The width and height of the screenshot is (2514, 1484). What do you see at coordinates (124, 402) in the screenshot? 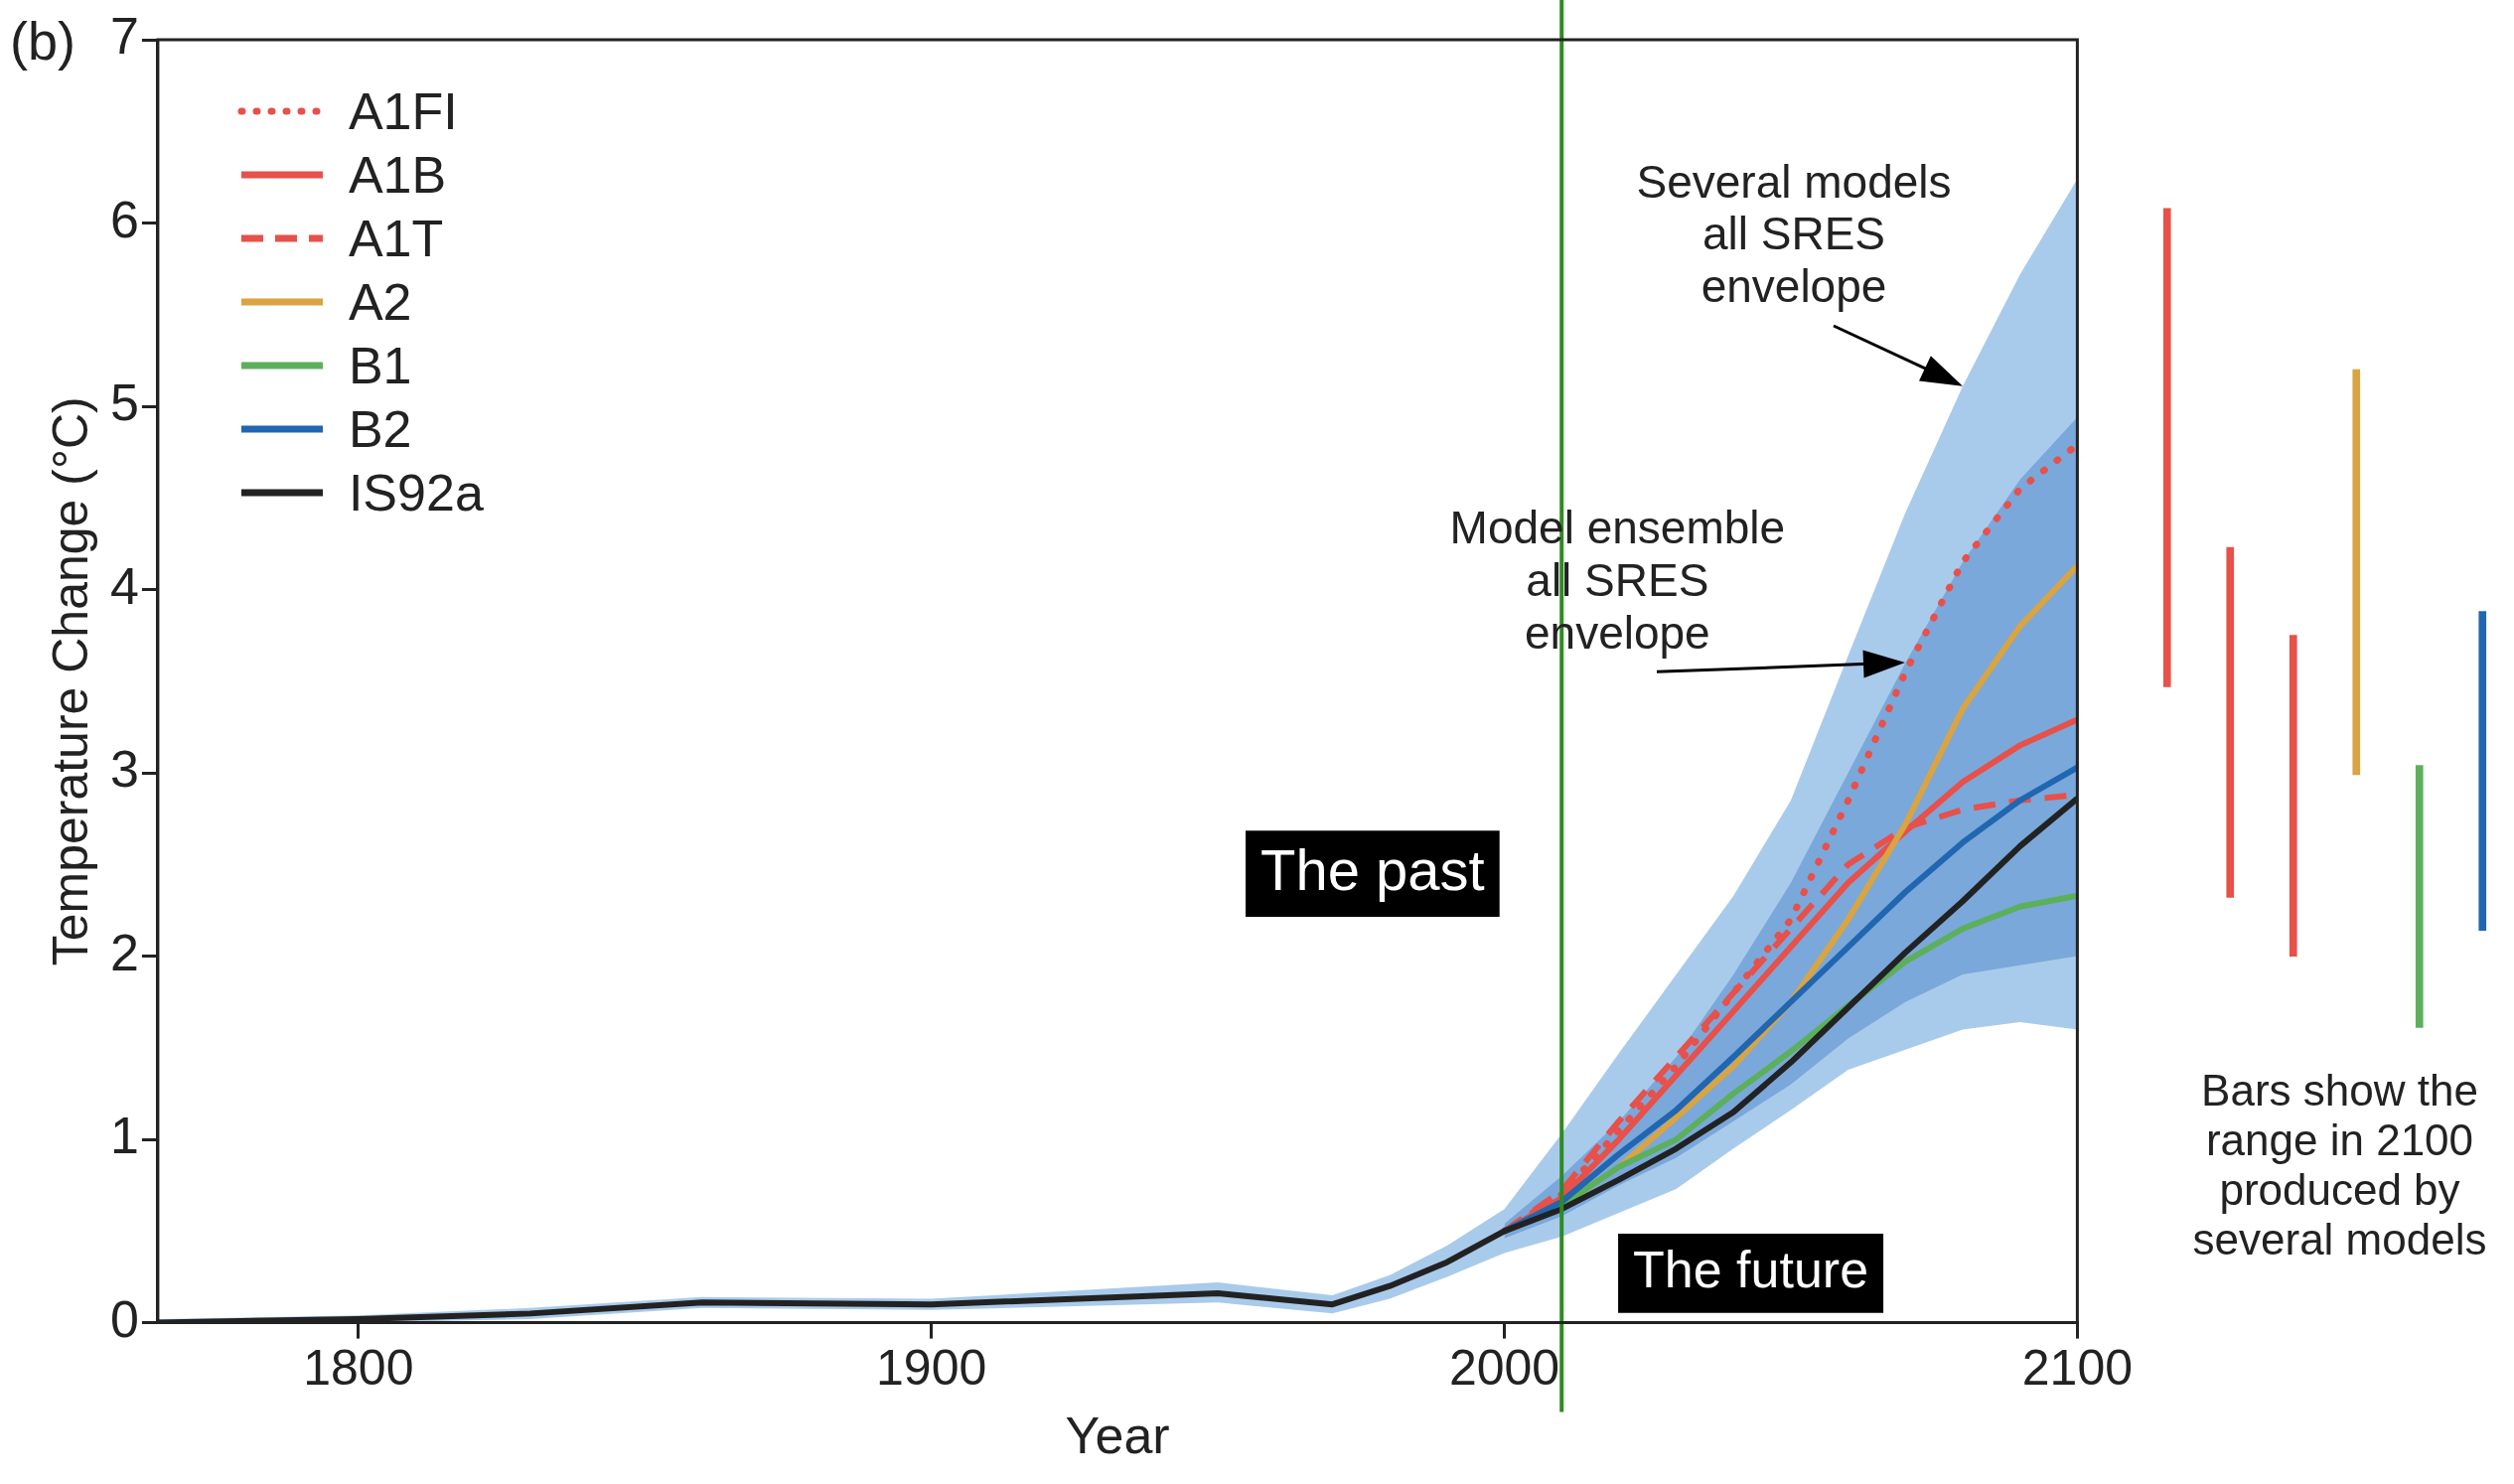
I see `y-tick-label: 5` at bounding box center [124, 402].